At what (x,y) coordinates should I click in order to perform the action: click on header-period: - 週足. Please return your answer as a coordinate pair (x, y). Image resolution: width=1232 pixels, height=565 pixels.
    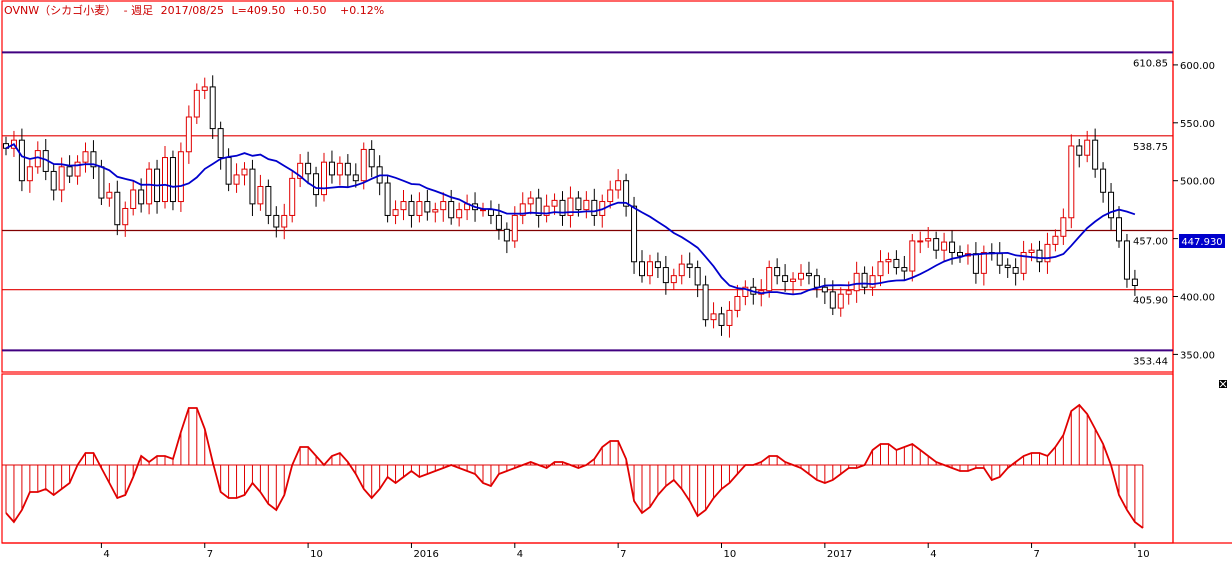
    Looking at the image, I should click on (138, 10).